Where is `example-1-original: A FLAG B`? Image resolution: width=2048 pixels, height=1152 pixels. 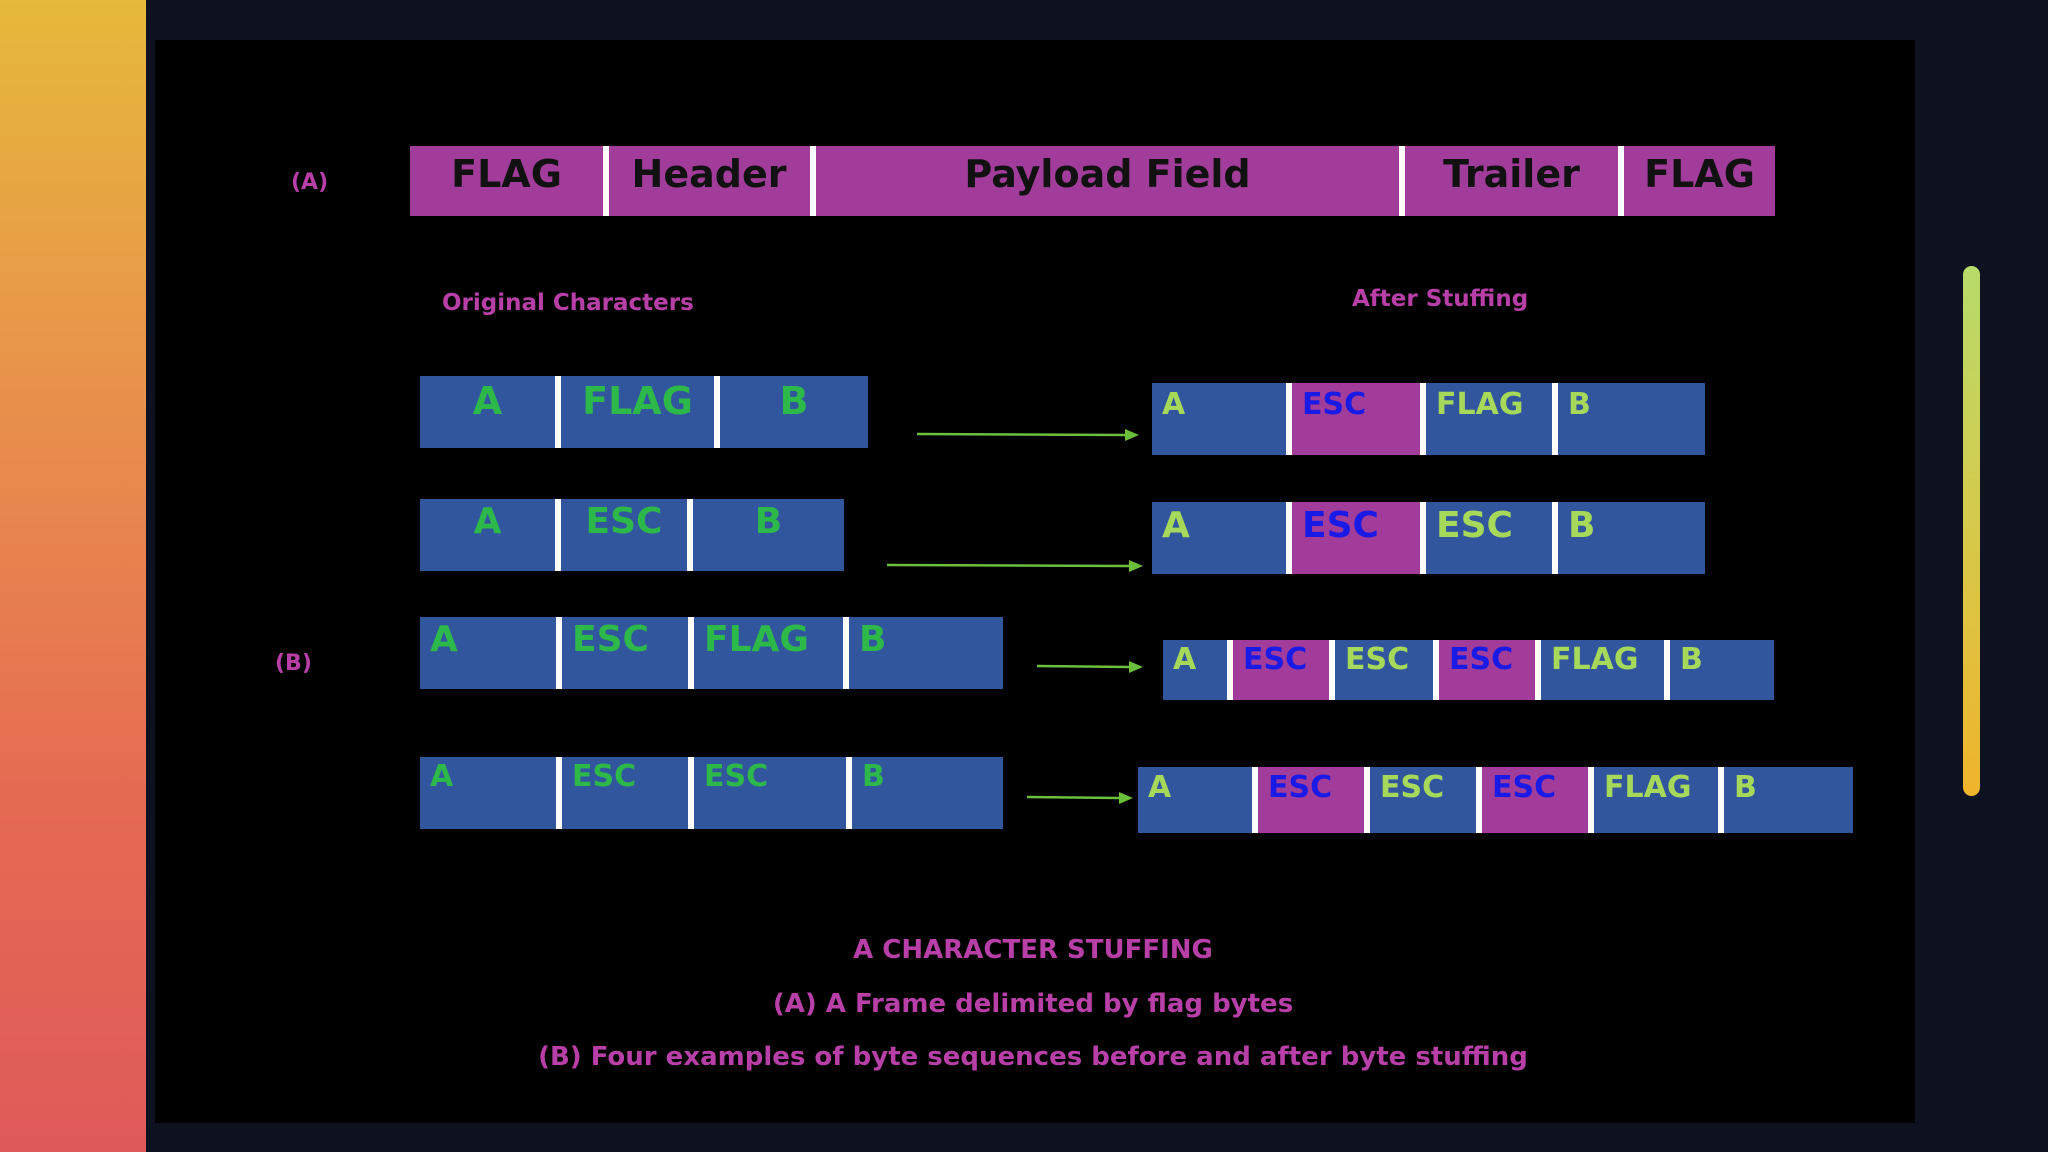 example-1-original: A FLAG B is located at coordinates (644, 412).